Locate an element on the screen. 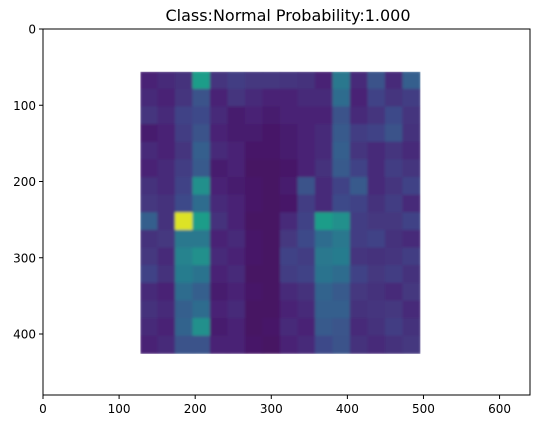 Image resolution: width=550 pixels, height=424 pixels. chart-title: Class:Normal Probability:1.000 is located at coordinates (287, 15).